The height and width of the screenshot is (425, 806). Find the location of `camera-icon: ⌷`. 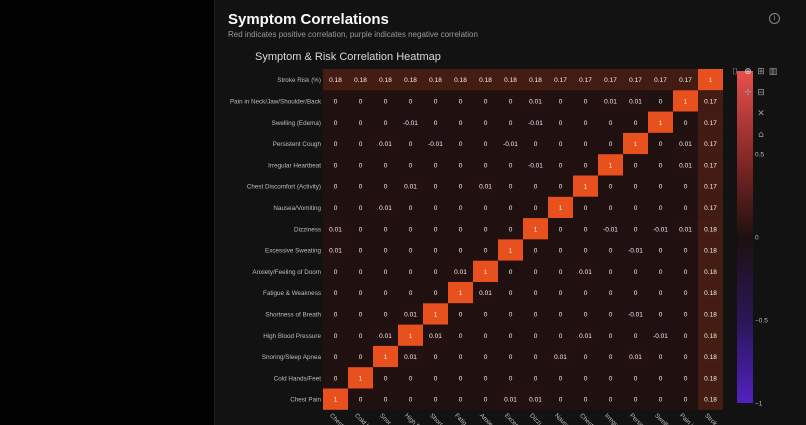

camera-icon: ⌷ is located at coordinates (735, 72).